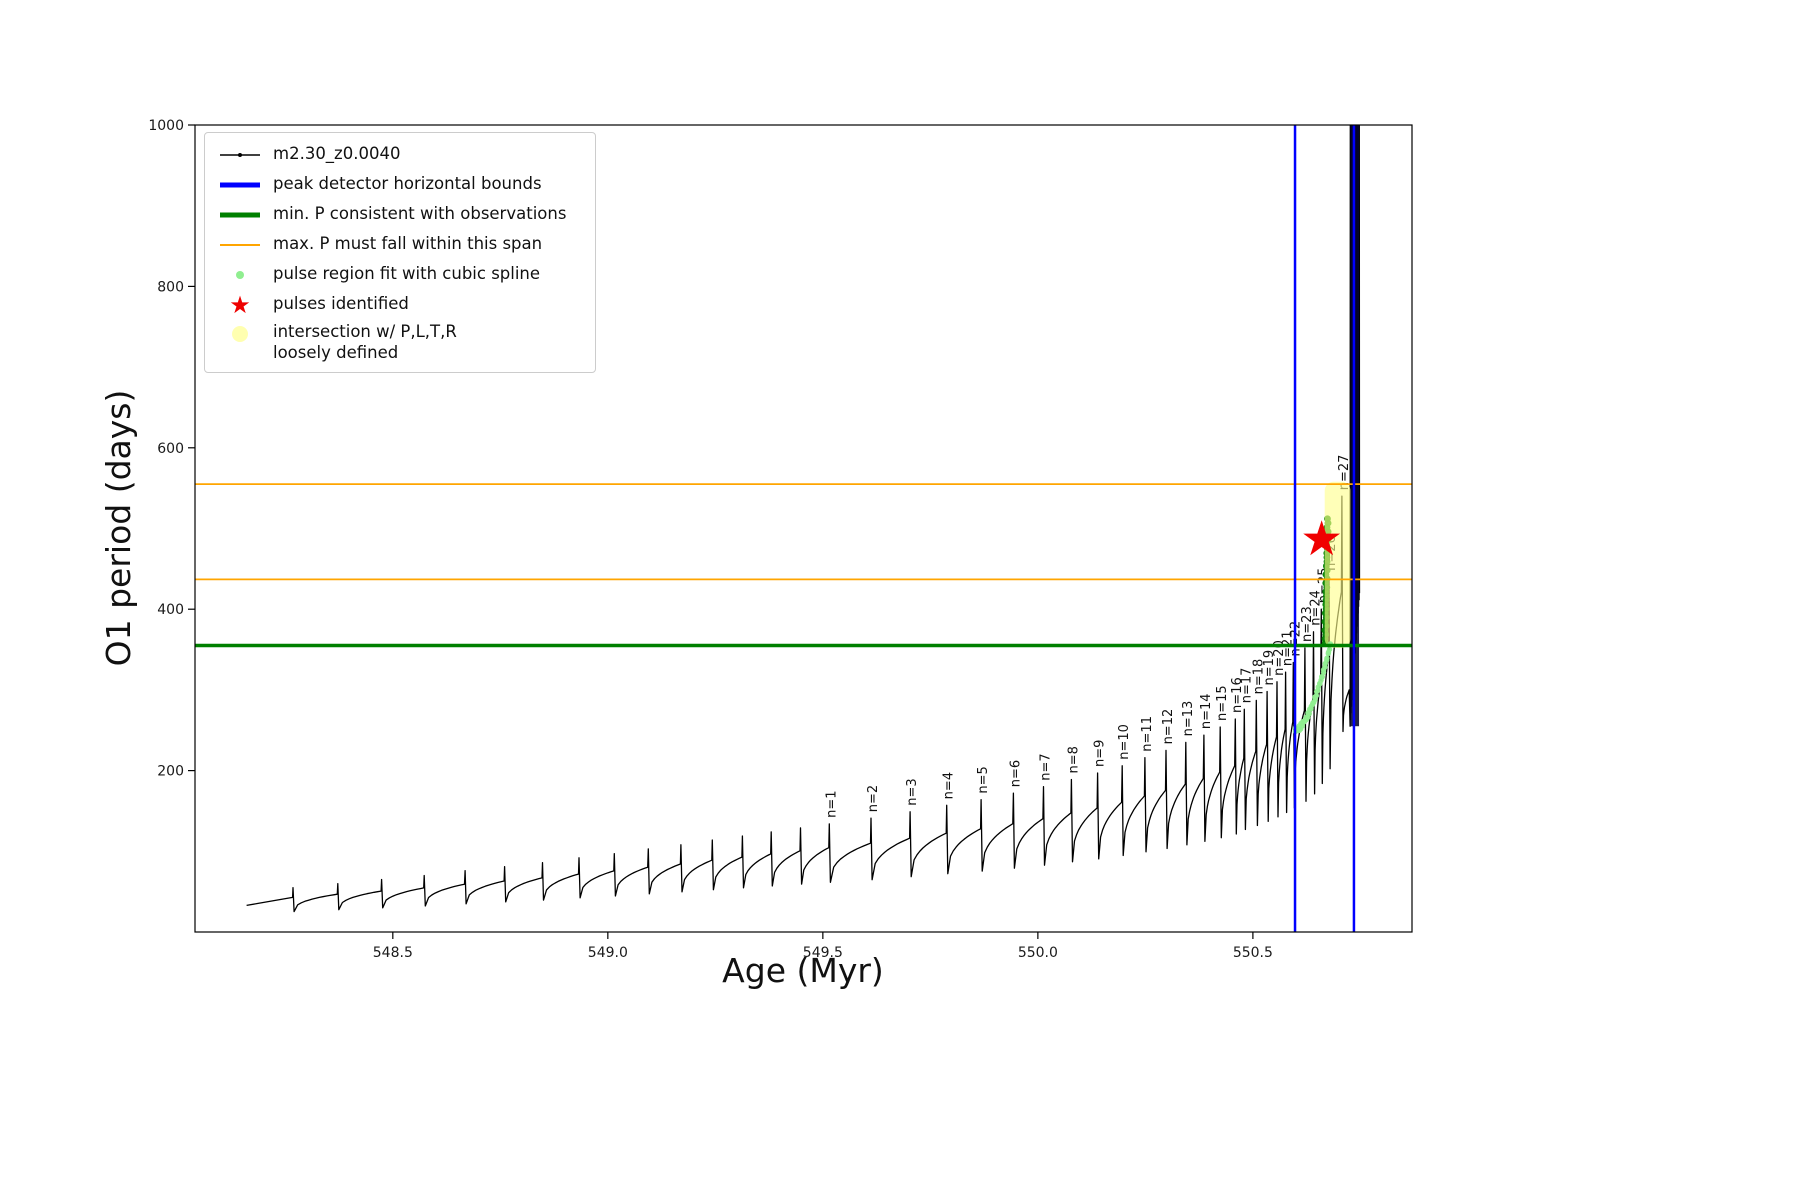 The width and height of the screenshot is (1800, 1200). What do you see at coordinates (365, 342) in the screenshot?
I see `legend-label: intersection w/ P,L,T,R loosely defined` at bounding box center [365, 342].